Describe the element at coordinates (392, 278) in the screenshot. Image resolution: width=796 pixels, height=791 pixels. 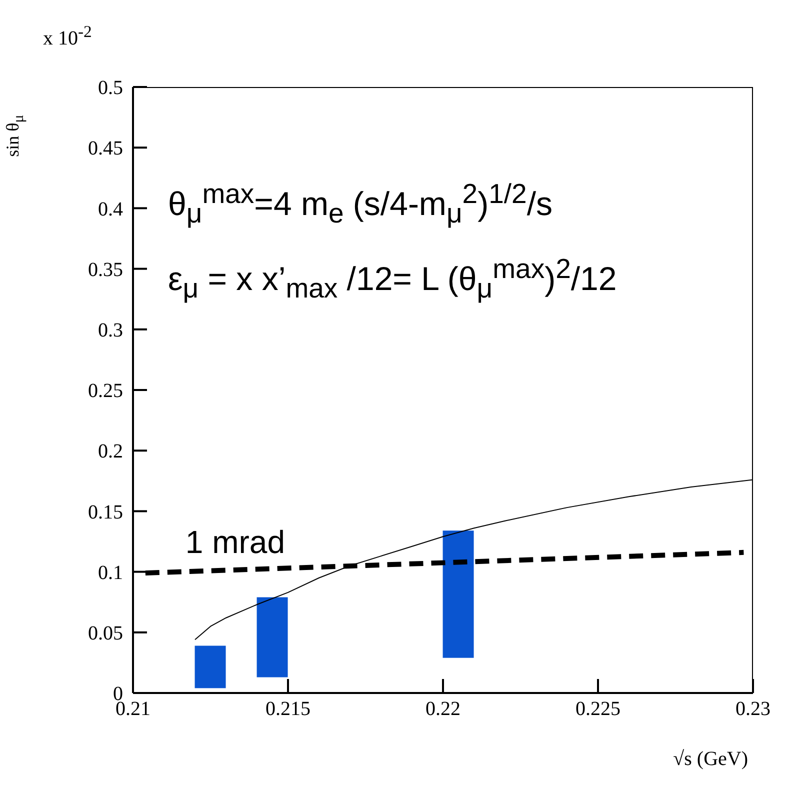
I see `text: ε$_{μ}$ = x x’$_{max}$ /12= L (θ$_{μ}$$^{max}$)$^{2}$/12` at that location.